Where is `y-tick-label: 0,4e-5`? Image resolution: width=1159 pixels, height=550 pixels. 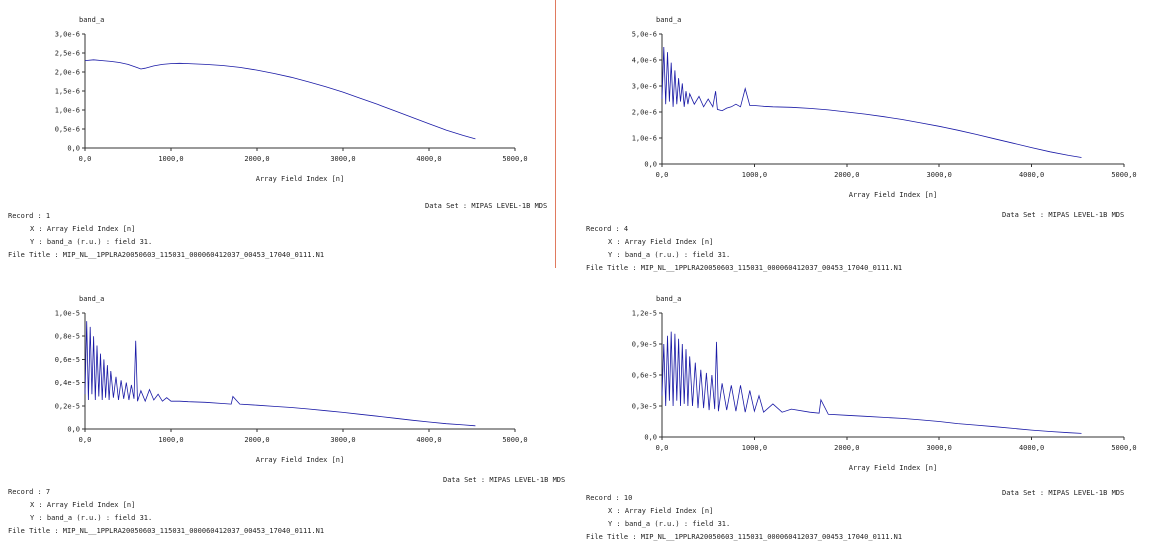
y-tick-label: 0,4e-5 is located at coordinates (67, 383).